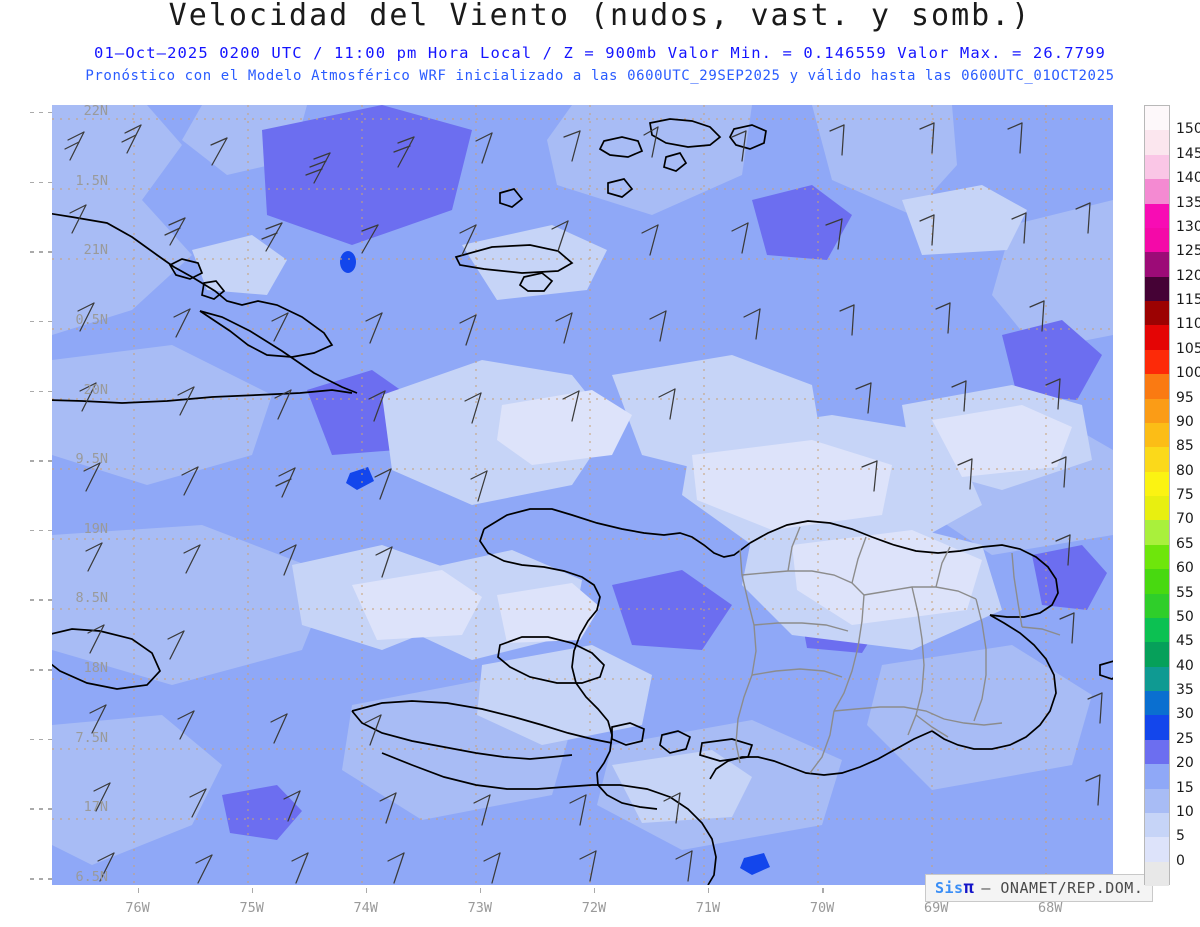 Image resolution: width=1200 pixels, height=927 pixels. I want to click on colorbar-tick-label: 120, so click(1188, 275).